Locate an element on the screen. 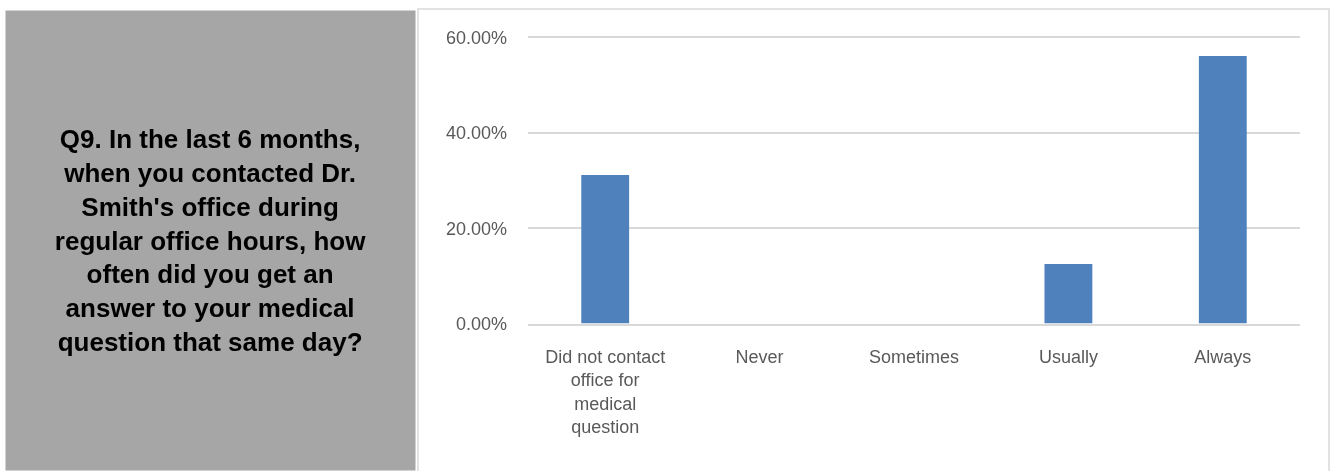 The width and height of the screenshot is (1330, 471). x-tick-label: Sometimes is located at coordinates (914, 356).